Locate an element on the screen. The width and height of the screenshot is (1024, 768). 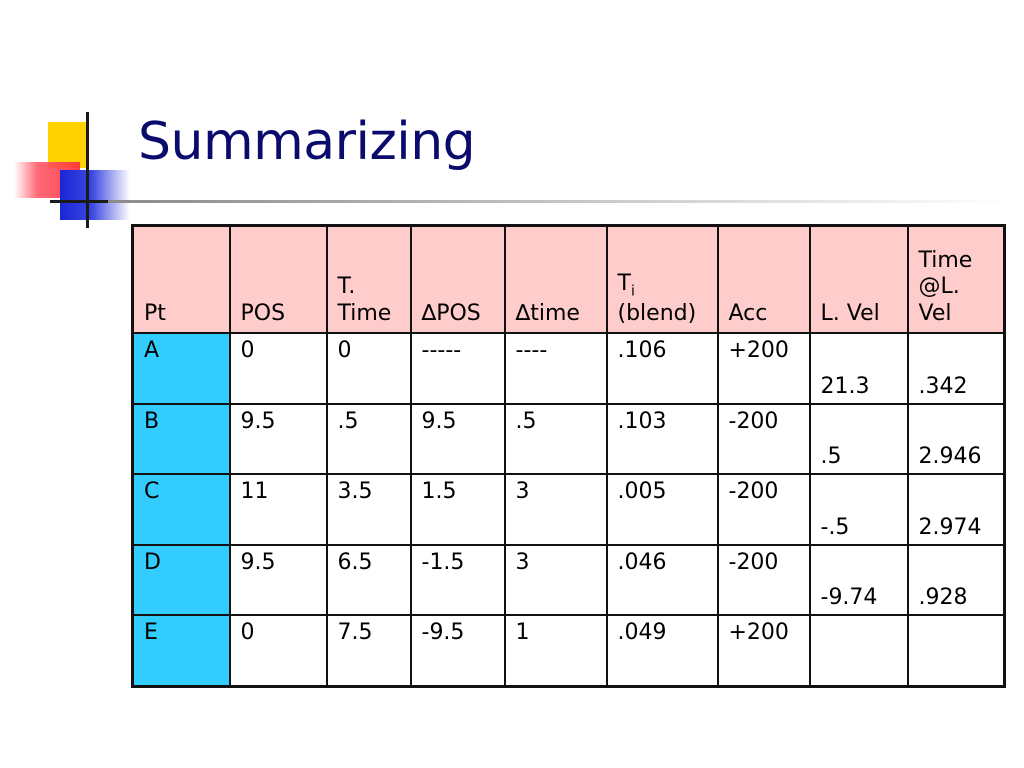
cell-delta-time: 1 is located at coordinates (555, 651).